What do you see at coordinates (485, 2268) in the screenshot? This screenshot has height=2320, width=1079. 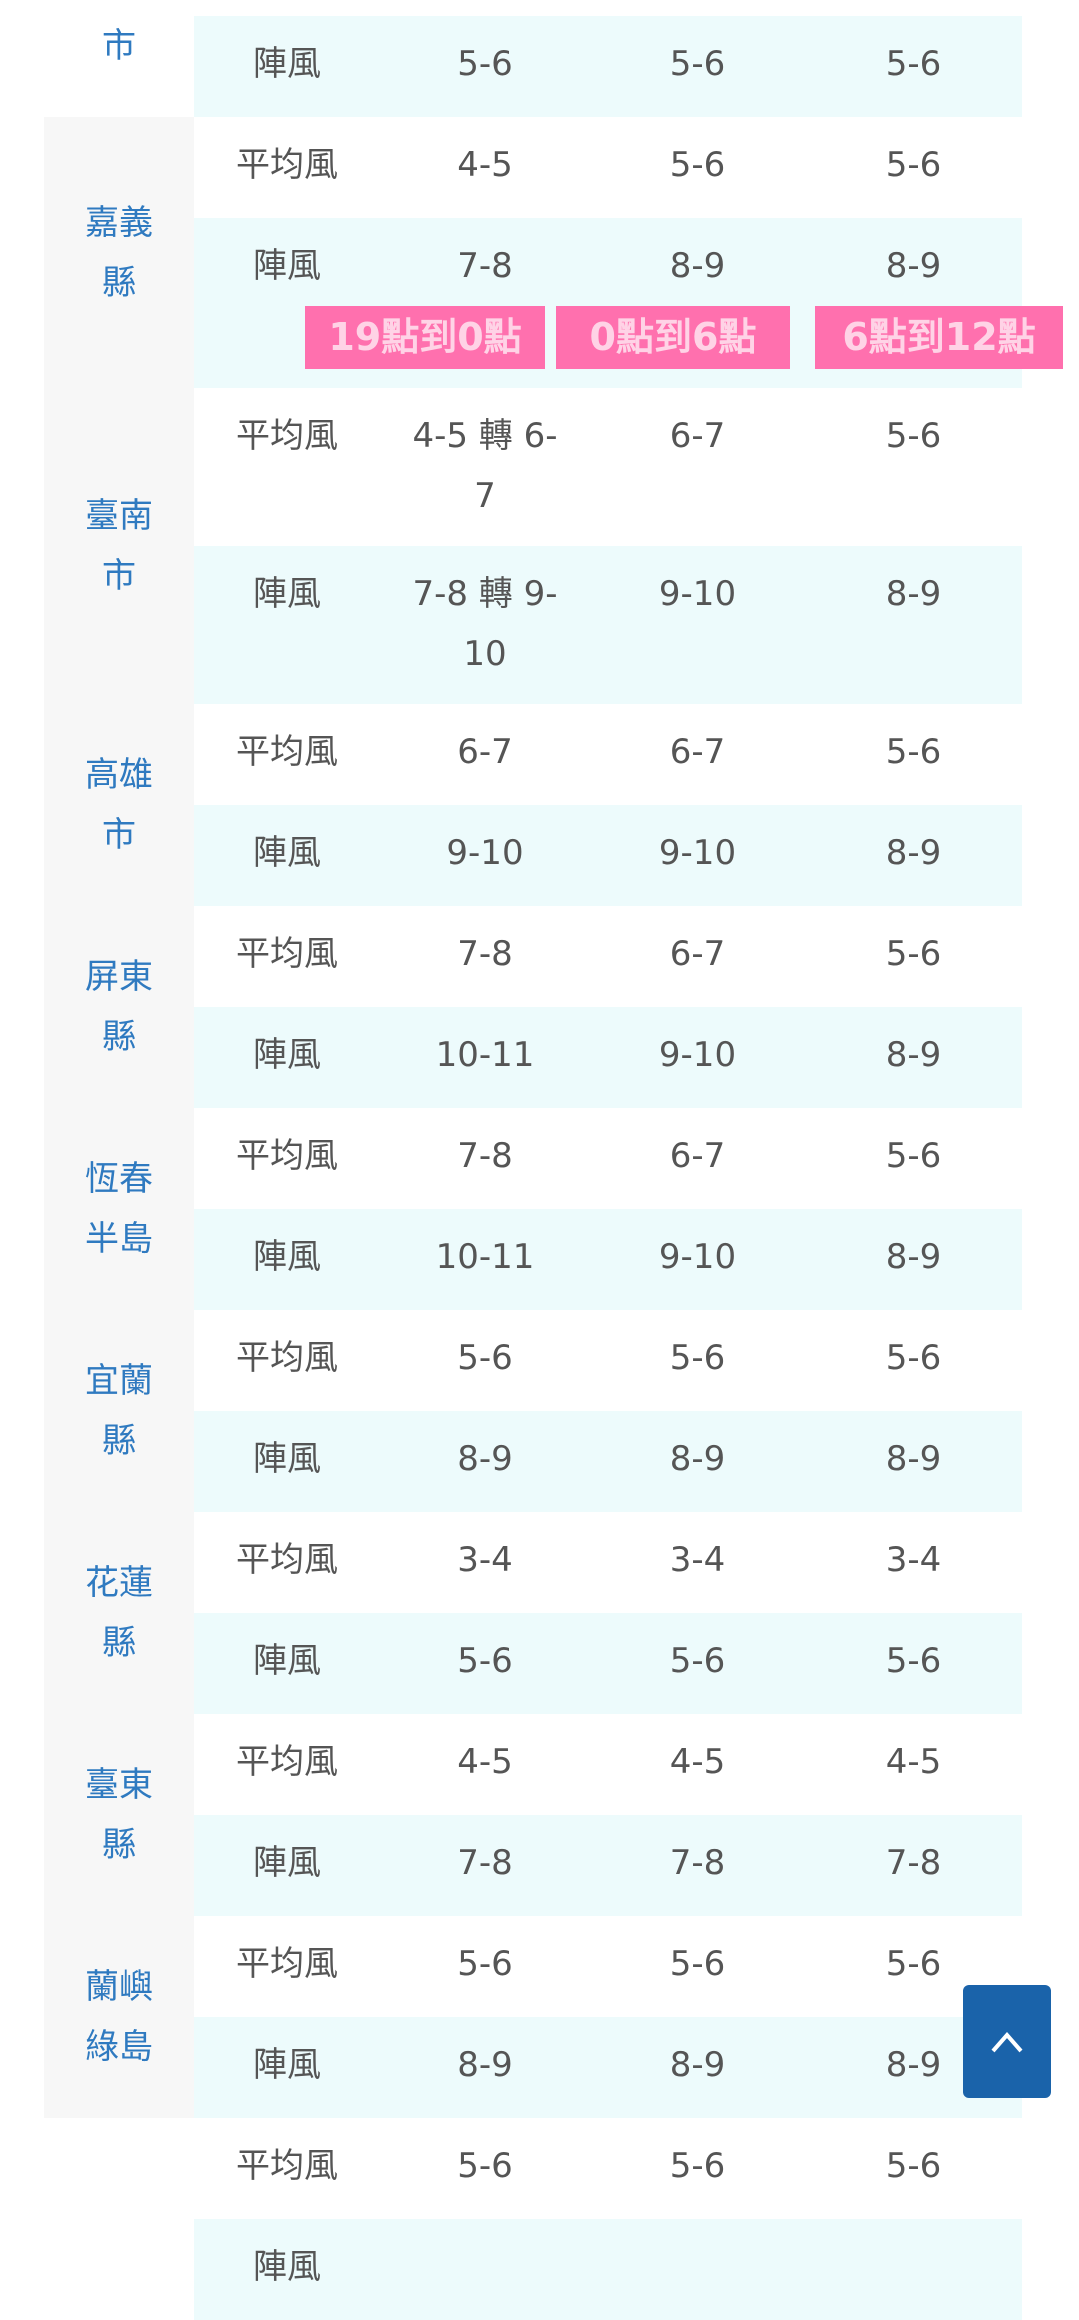 I see `wind-level-cell` at bounding box center [485, 2268].